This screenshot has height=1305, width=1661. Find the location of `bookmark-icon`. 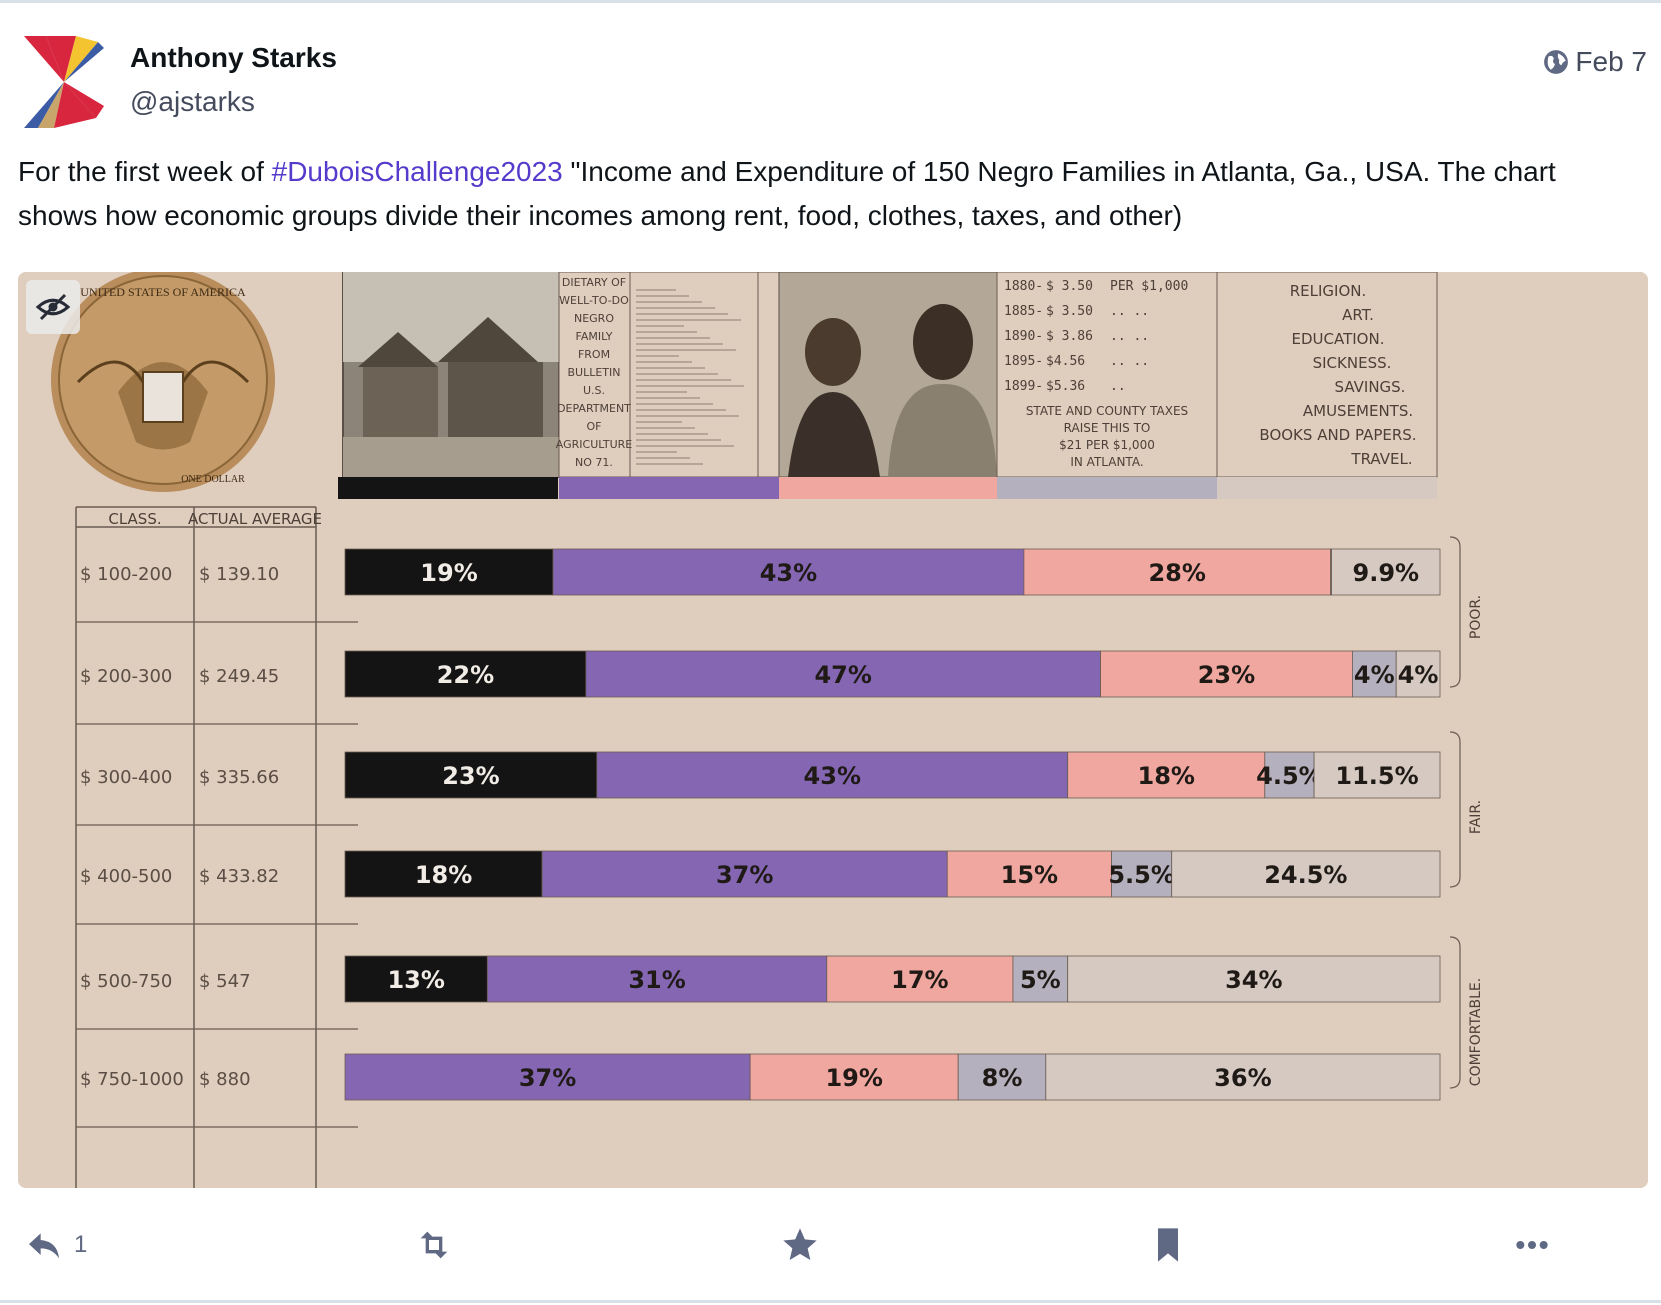

bookmark-icon is located at coordinates (1168, 1245).